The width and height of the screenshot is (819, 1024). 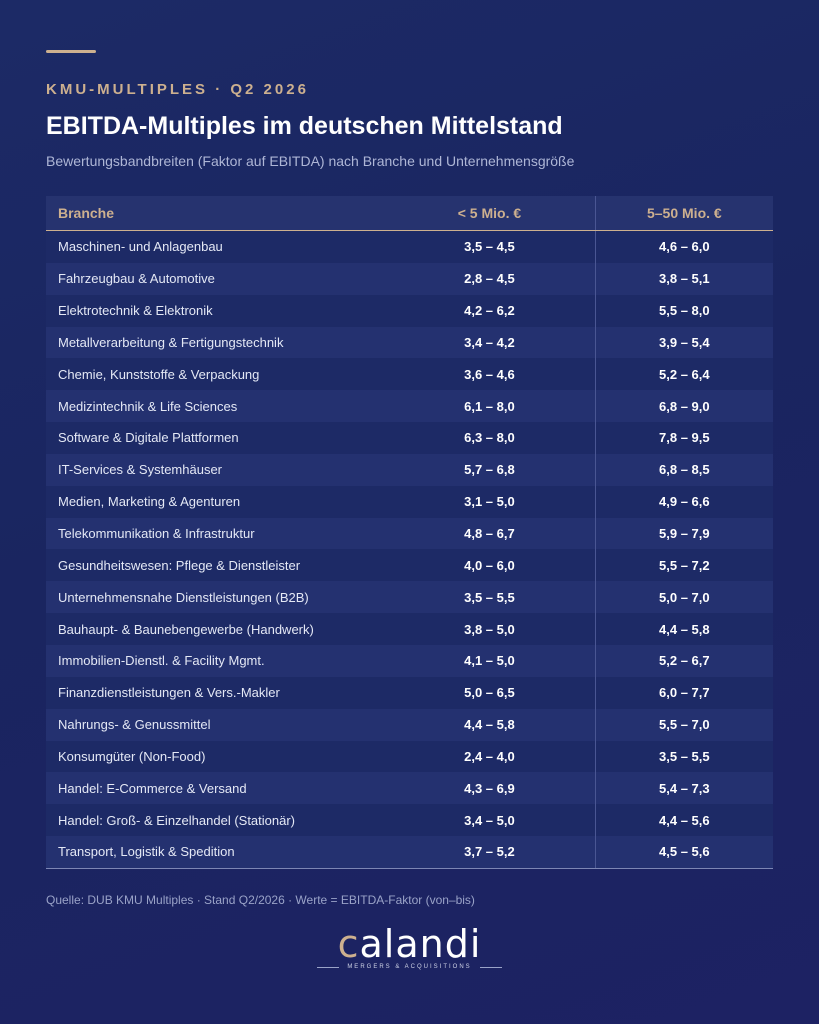 I want to click on cell-multiple-mid: 6,8 – 9,0, so click(x=684, y=406).